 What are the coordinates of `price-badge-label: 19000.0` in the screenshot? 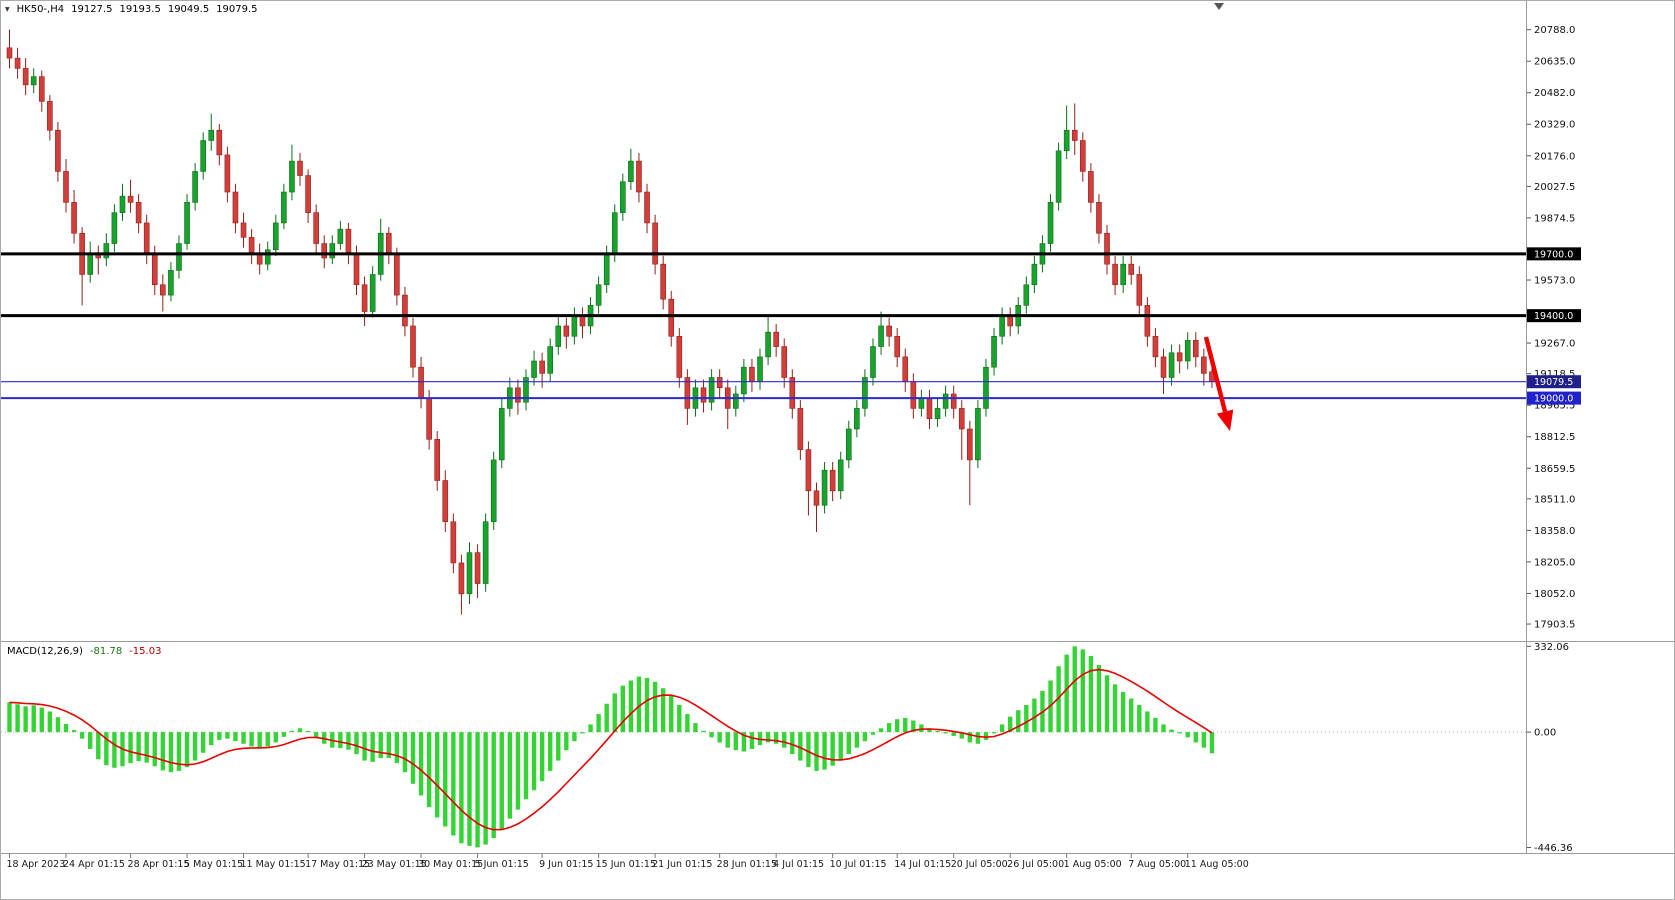 It's located at (1553, 399).